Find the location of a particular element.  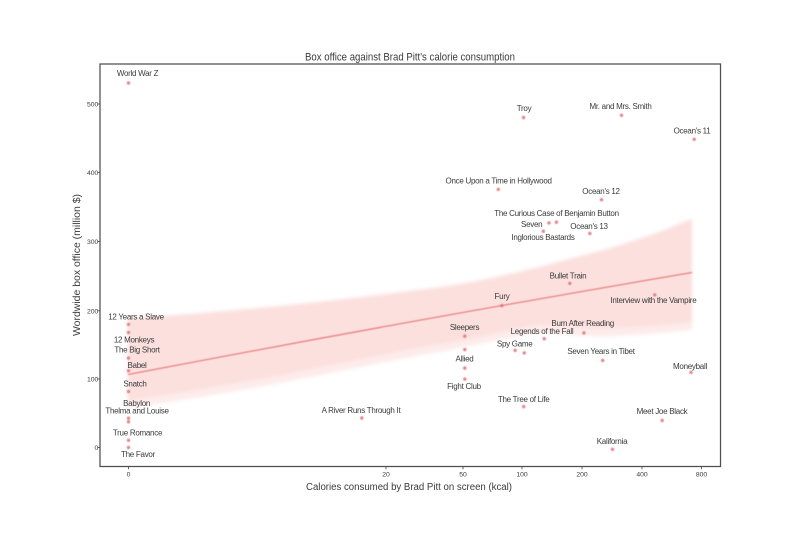

svg-text: True Romance is located at coordinates (138, 433).